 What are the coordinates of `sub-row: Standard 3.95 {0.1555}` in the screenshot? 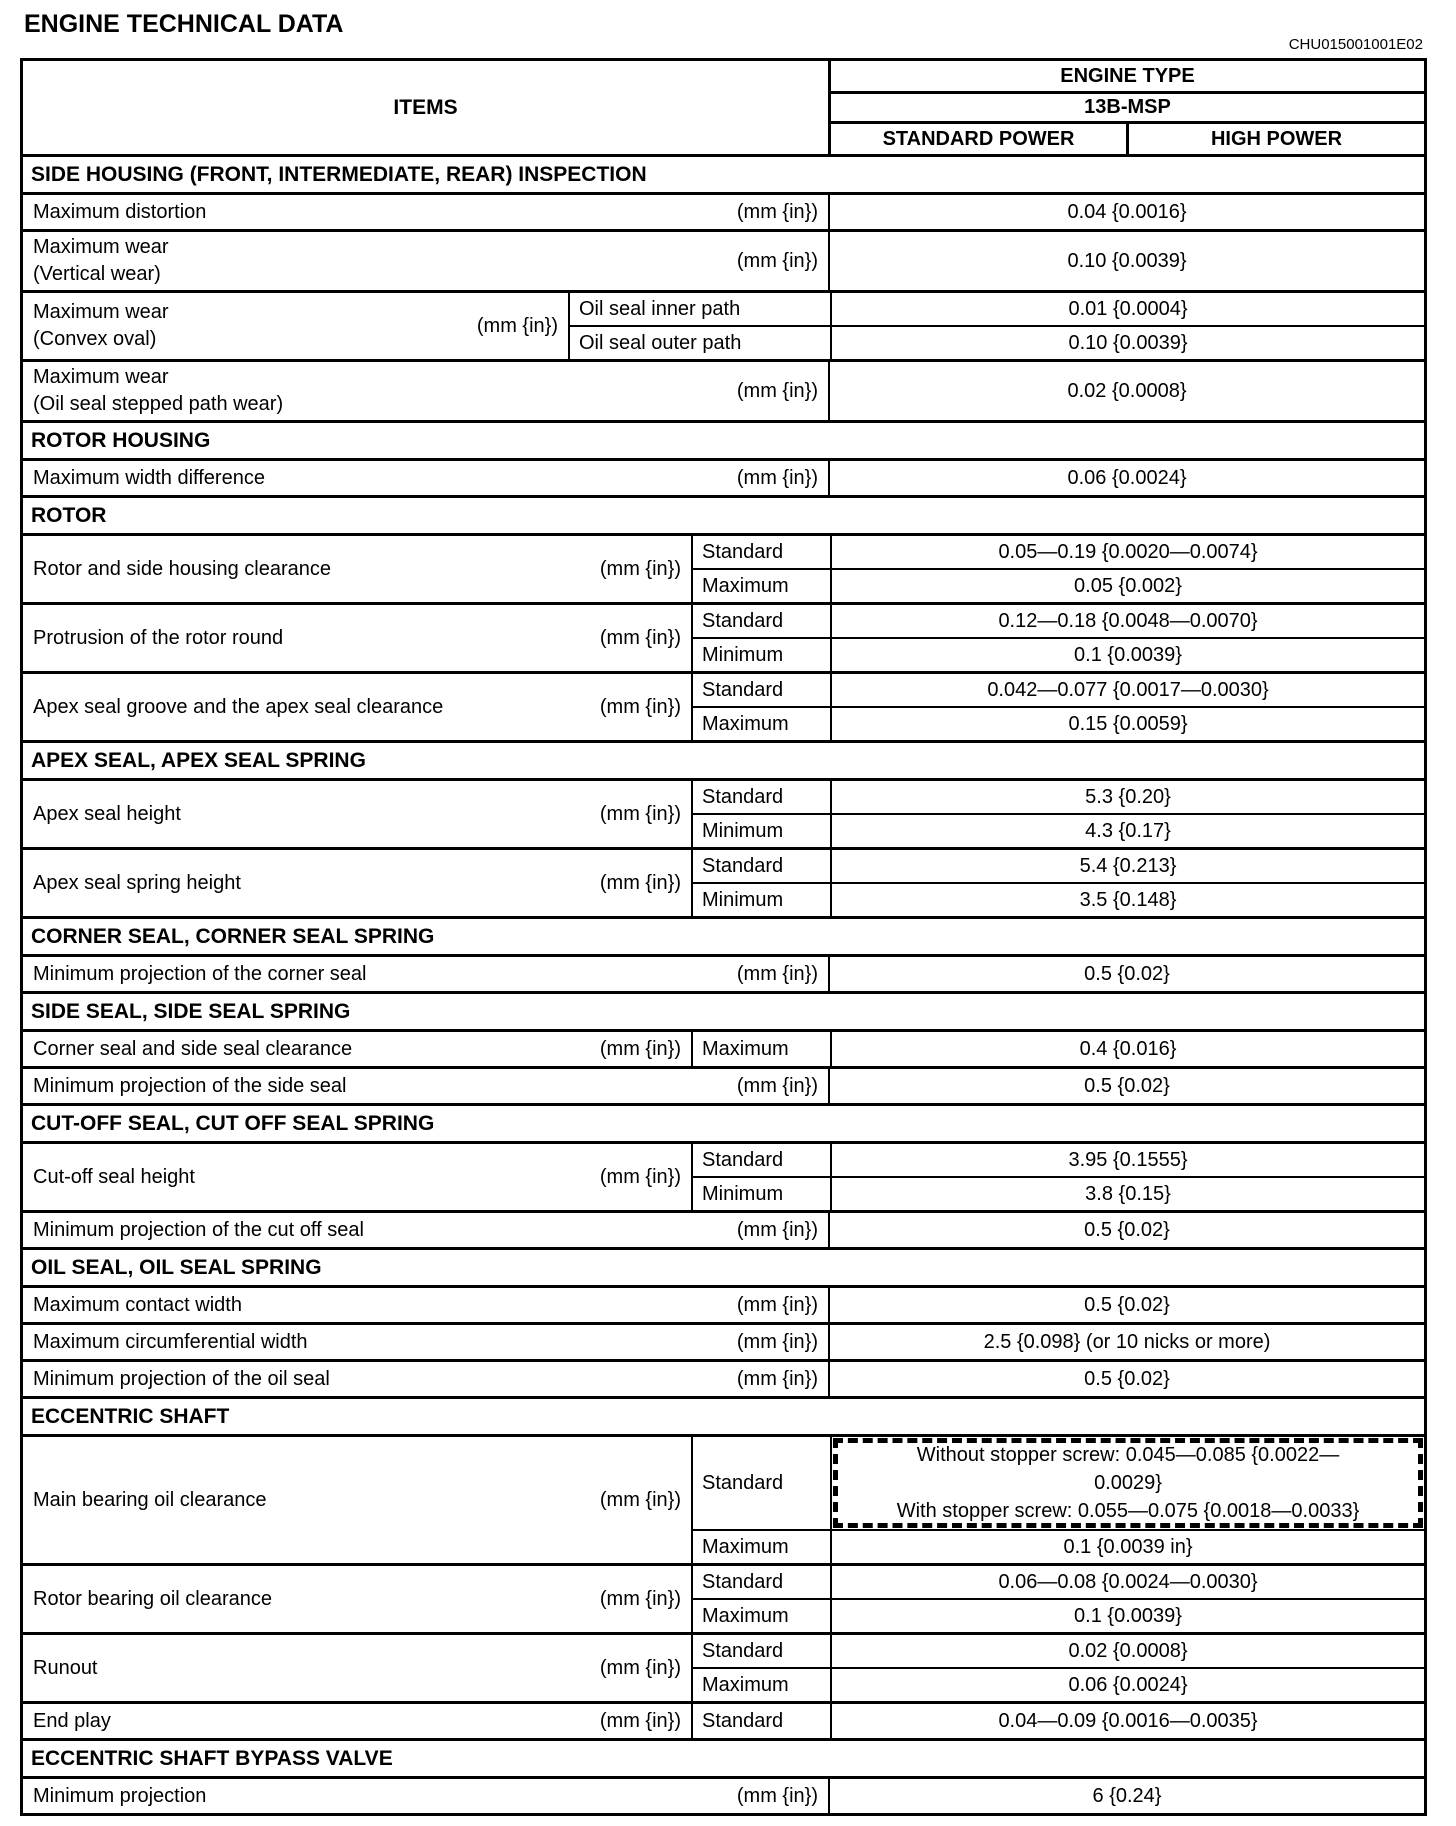 It's located at (1058, 1160).